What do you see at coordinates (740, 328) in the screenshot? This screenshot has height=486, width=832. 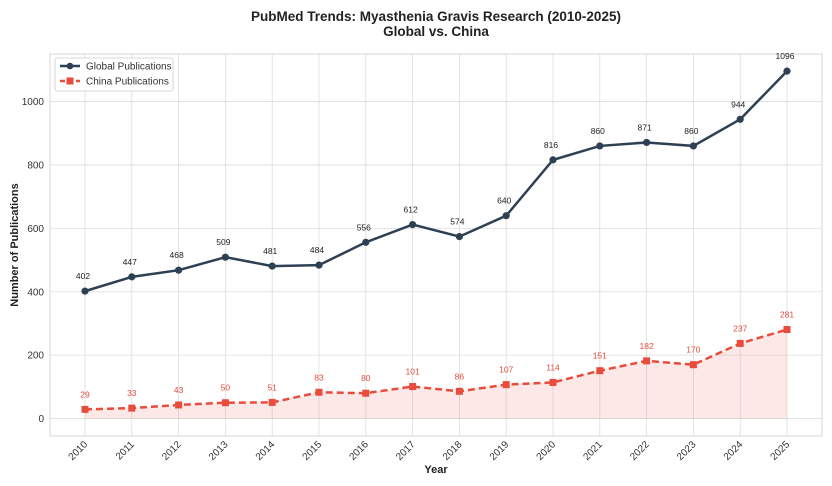 I see `china-data-label: 237` at bounding box center [740, 328].